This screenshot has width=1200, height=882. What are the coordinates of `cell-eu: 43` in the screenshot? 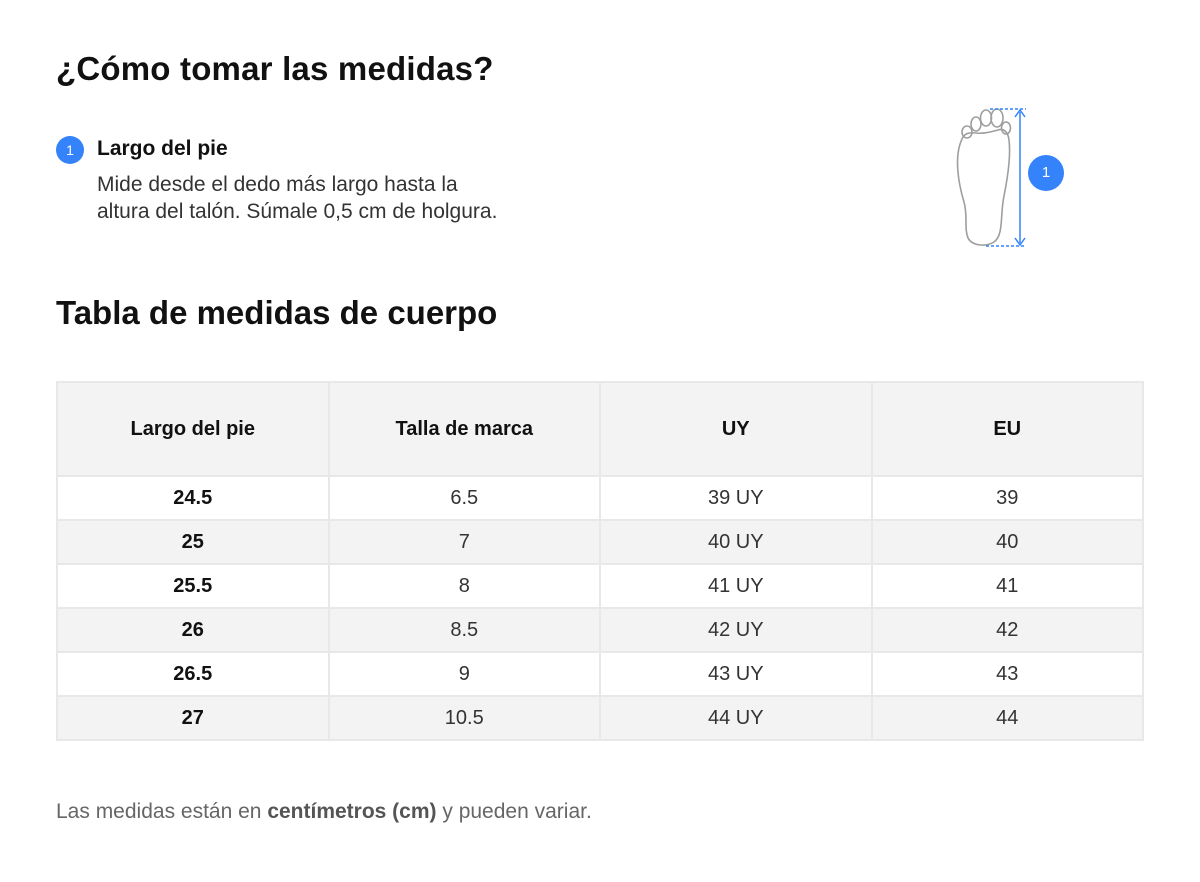 It's located at (1007, 674).